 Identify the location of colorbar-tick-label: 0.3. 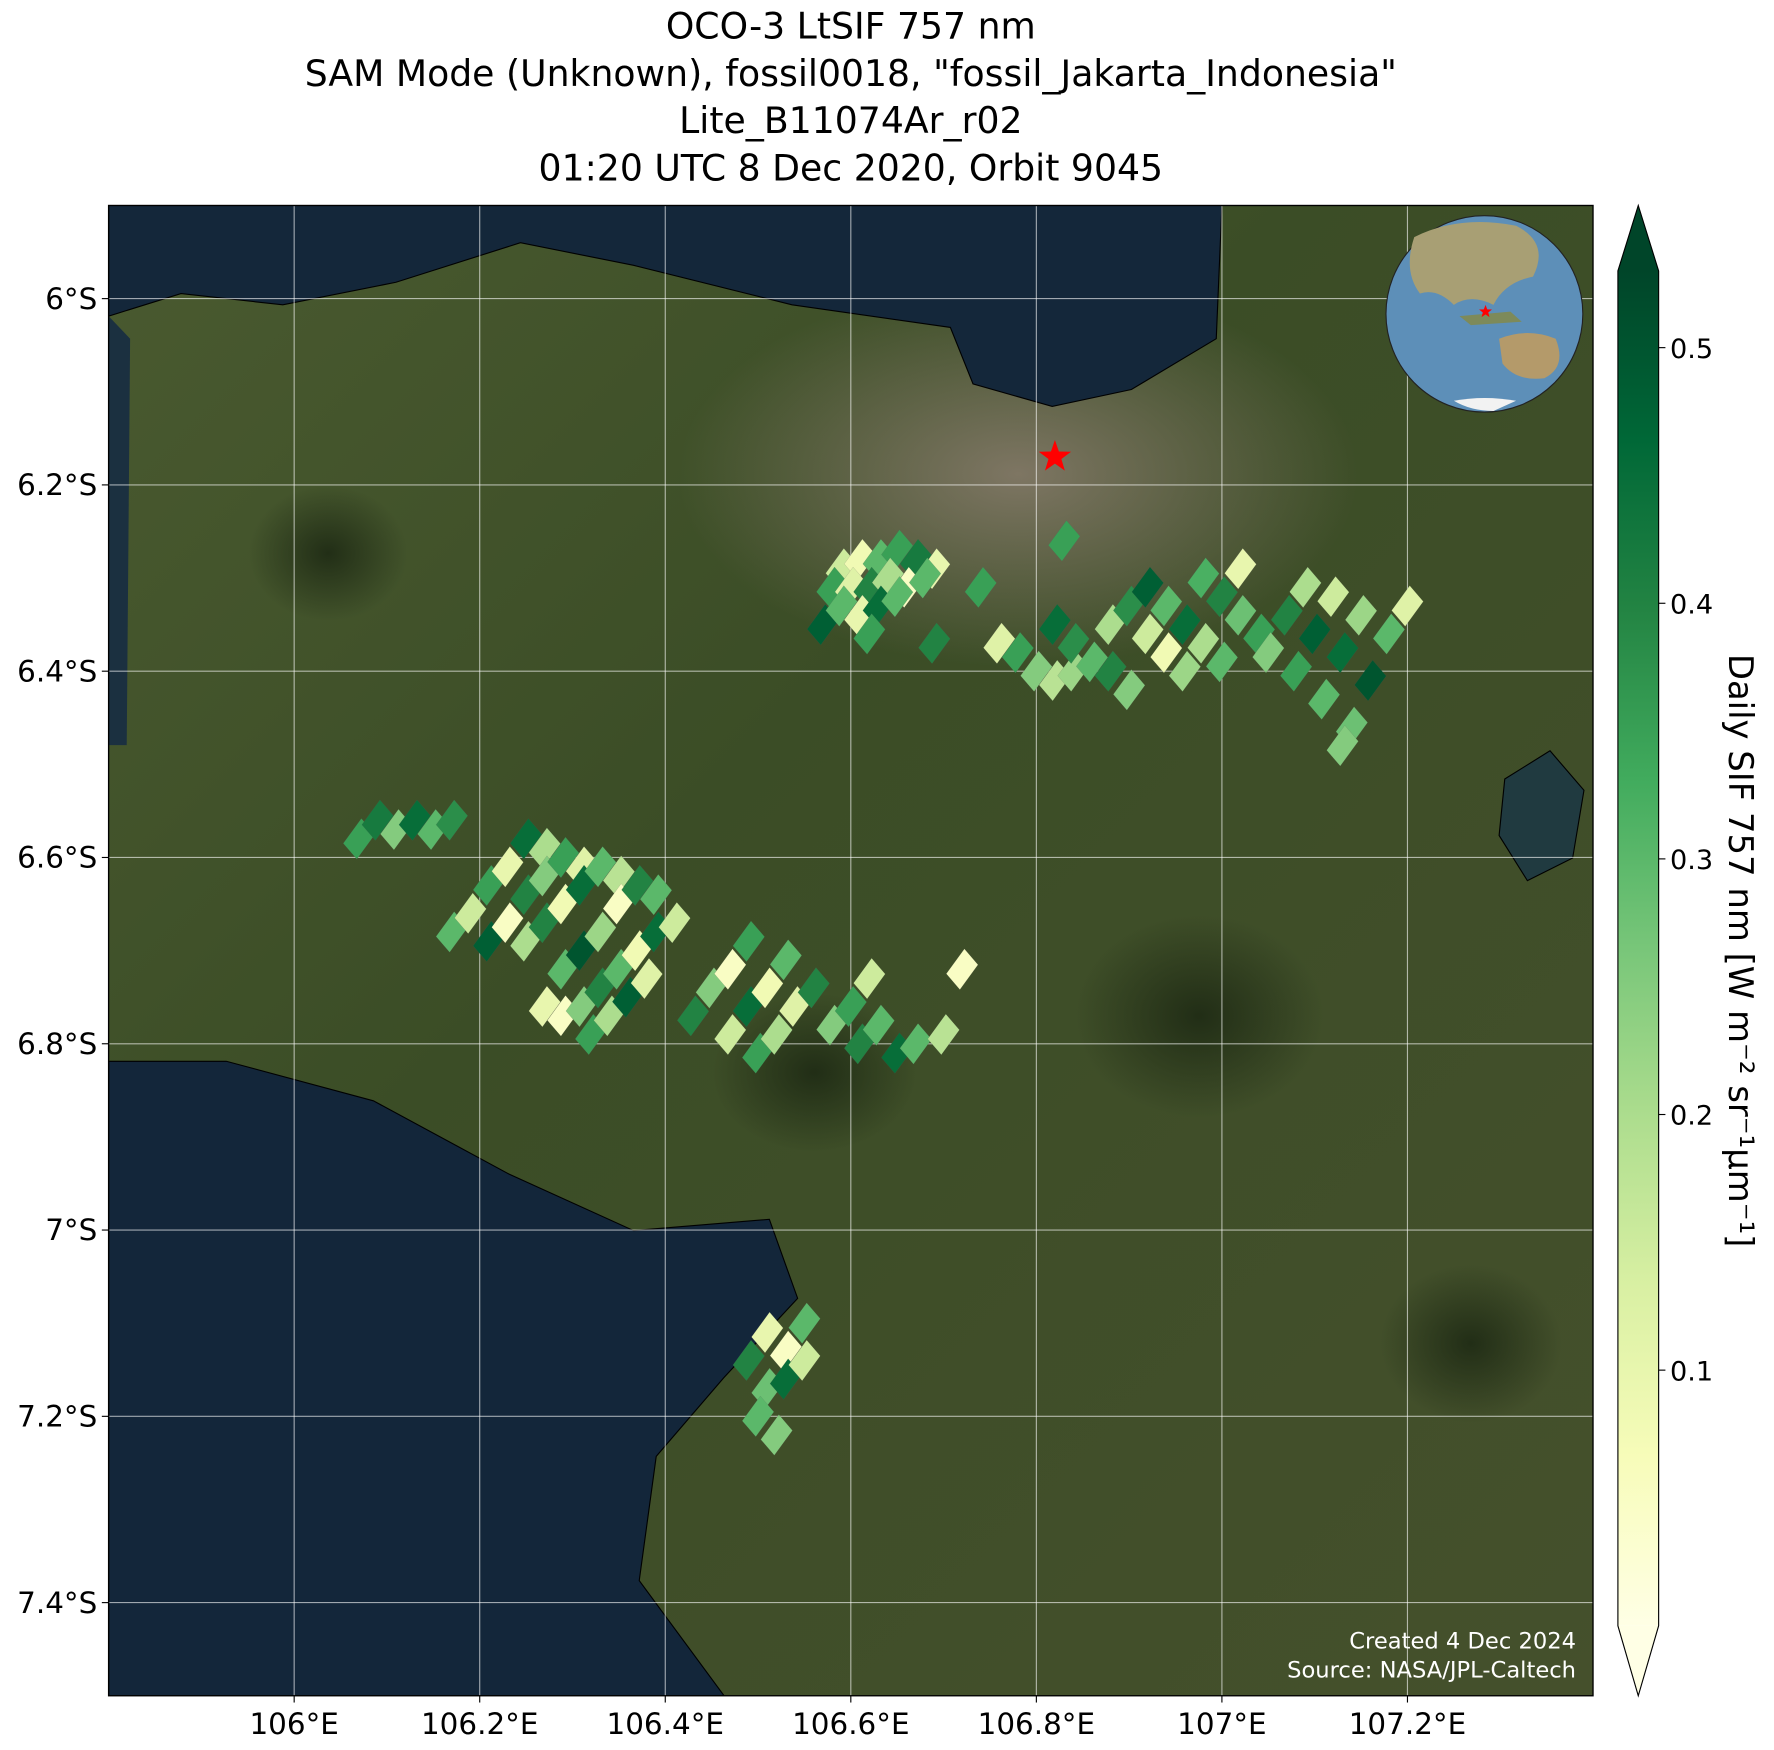
(1691, 860).